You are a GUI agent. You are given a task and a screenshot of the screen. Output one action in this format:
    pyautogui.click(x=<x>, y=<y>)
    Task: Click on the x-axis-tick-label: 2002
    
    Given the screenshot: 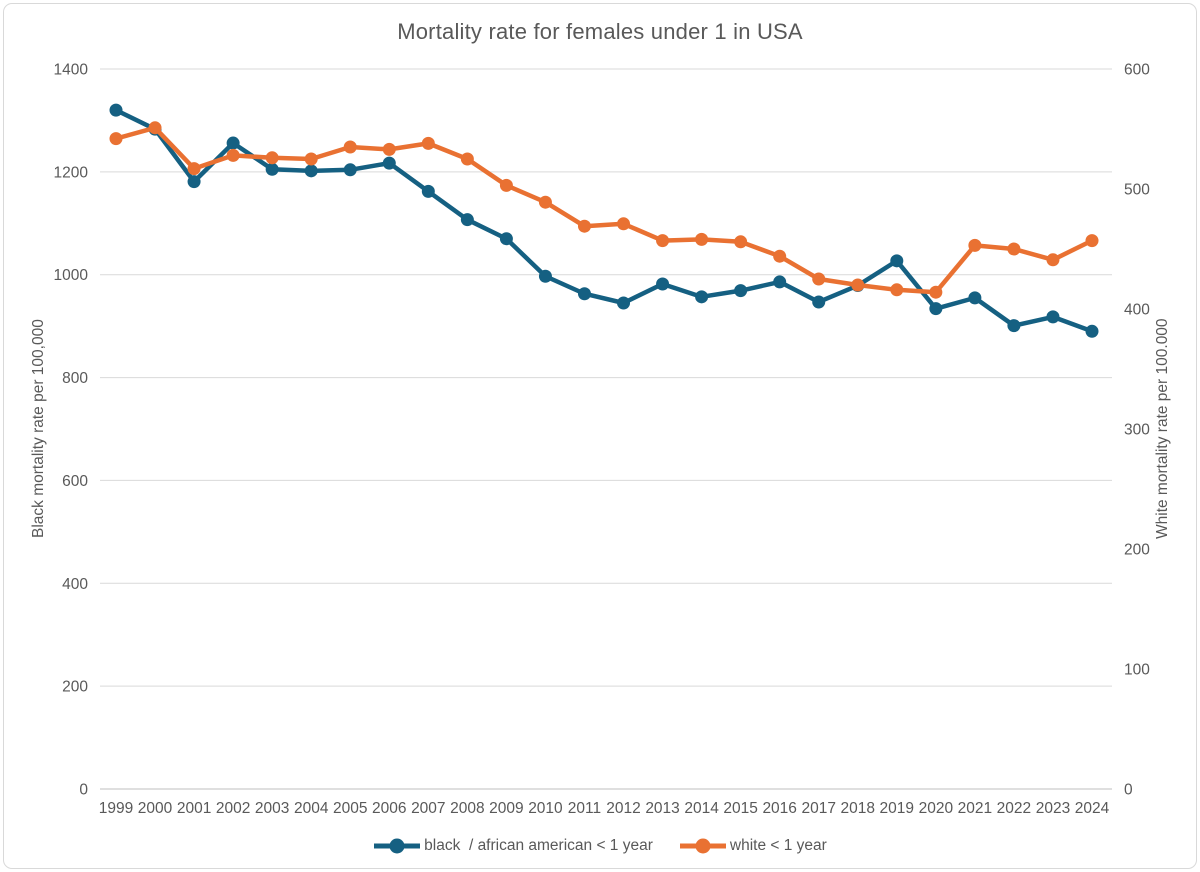 What is the action you would take?
    pyautogui.click(x=233, y=808)
    